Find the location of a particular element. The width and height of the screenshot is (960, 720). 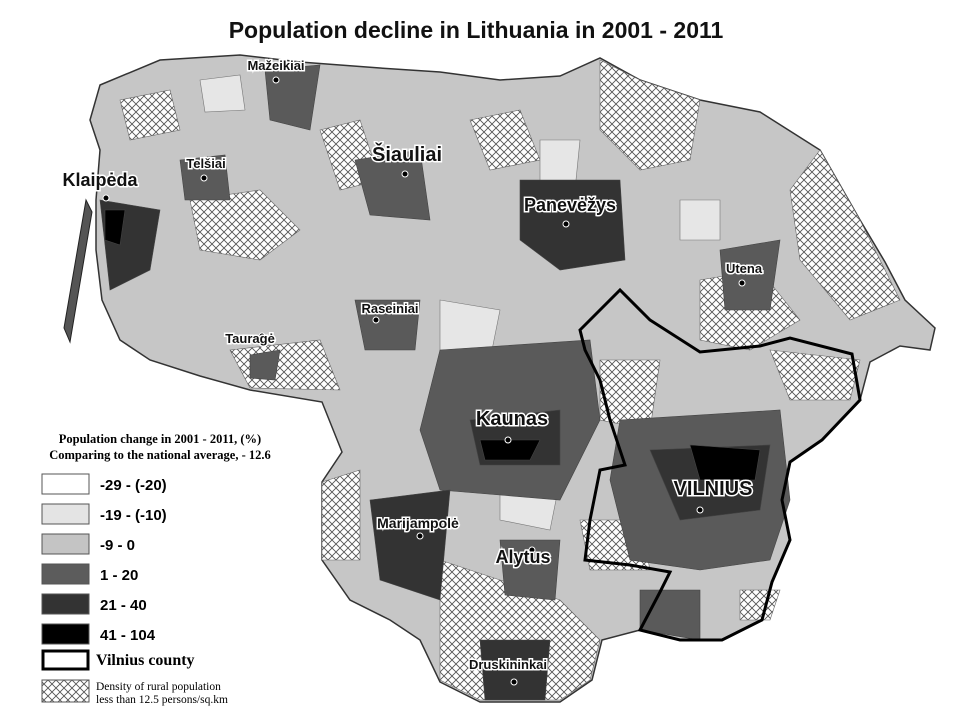

city-label: Raseiniai is located at coordinates (389, 308).